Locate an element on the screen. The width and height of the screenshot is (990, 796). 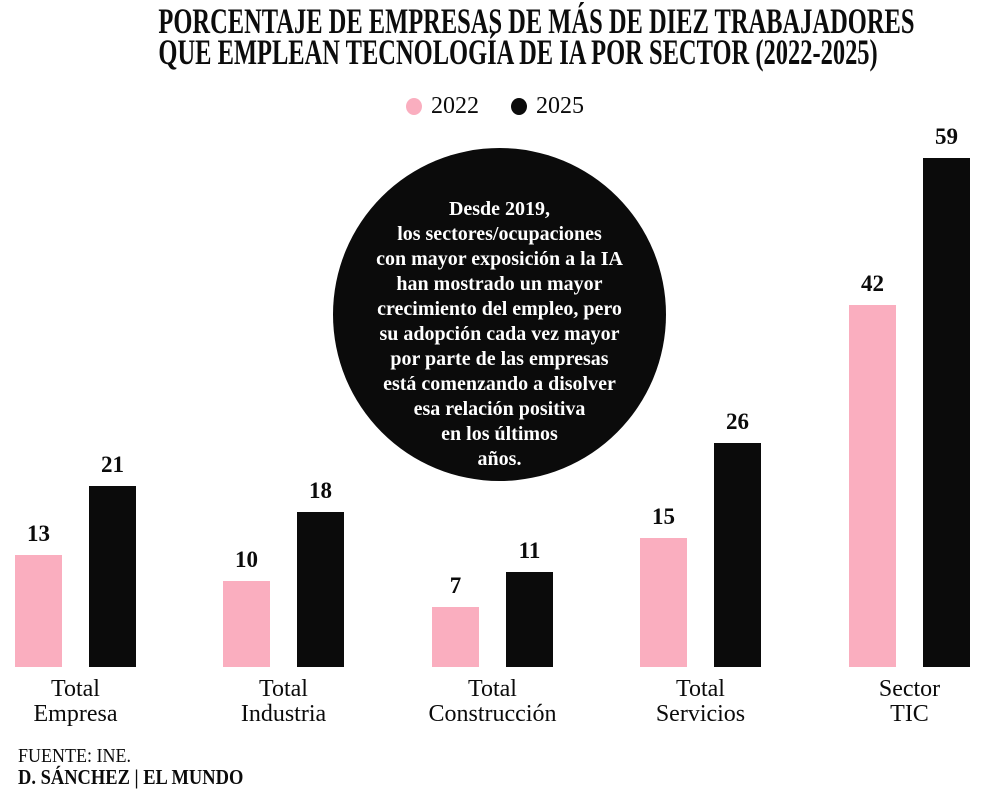
bar-value-label: 11 is located at coordinates (529, 550).